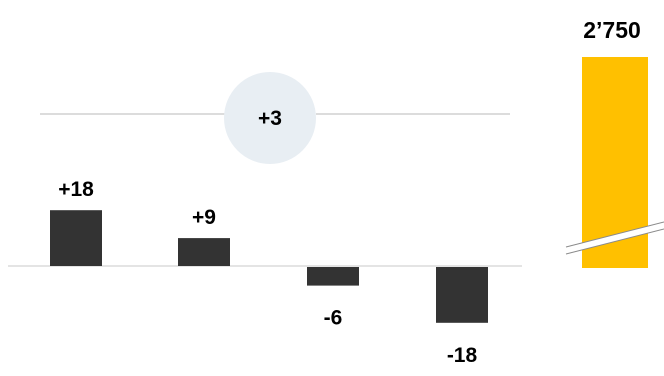  I want to click on bar-value-label: -6, so click(333, 318).